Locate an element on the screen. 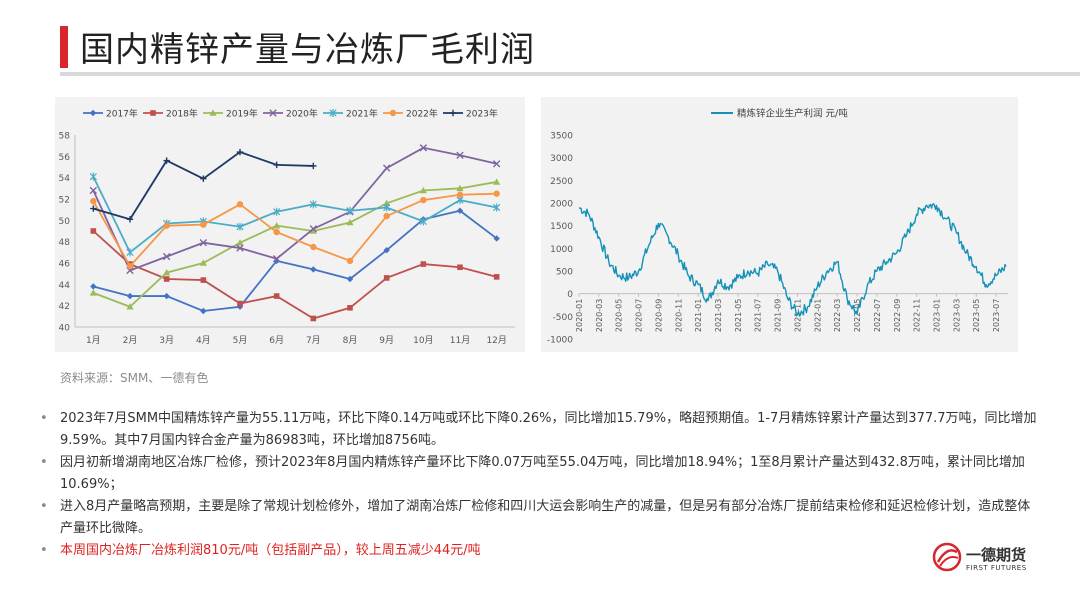 This screenshot has width=1080, height=608. legend-label: 2023年 is located at coordinates (482, 114).